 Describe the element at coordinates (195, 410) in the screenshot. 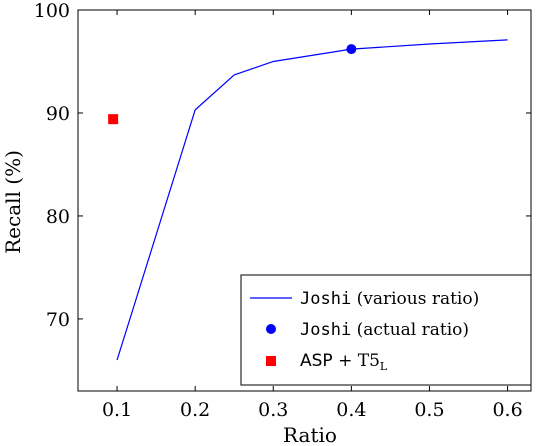

I see `x-tick-label: 0.2` at that location.